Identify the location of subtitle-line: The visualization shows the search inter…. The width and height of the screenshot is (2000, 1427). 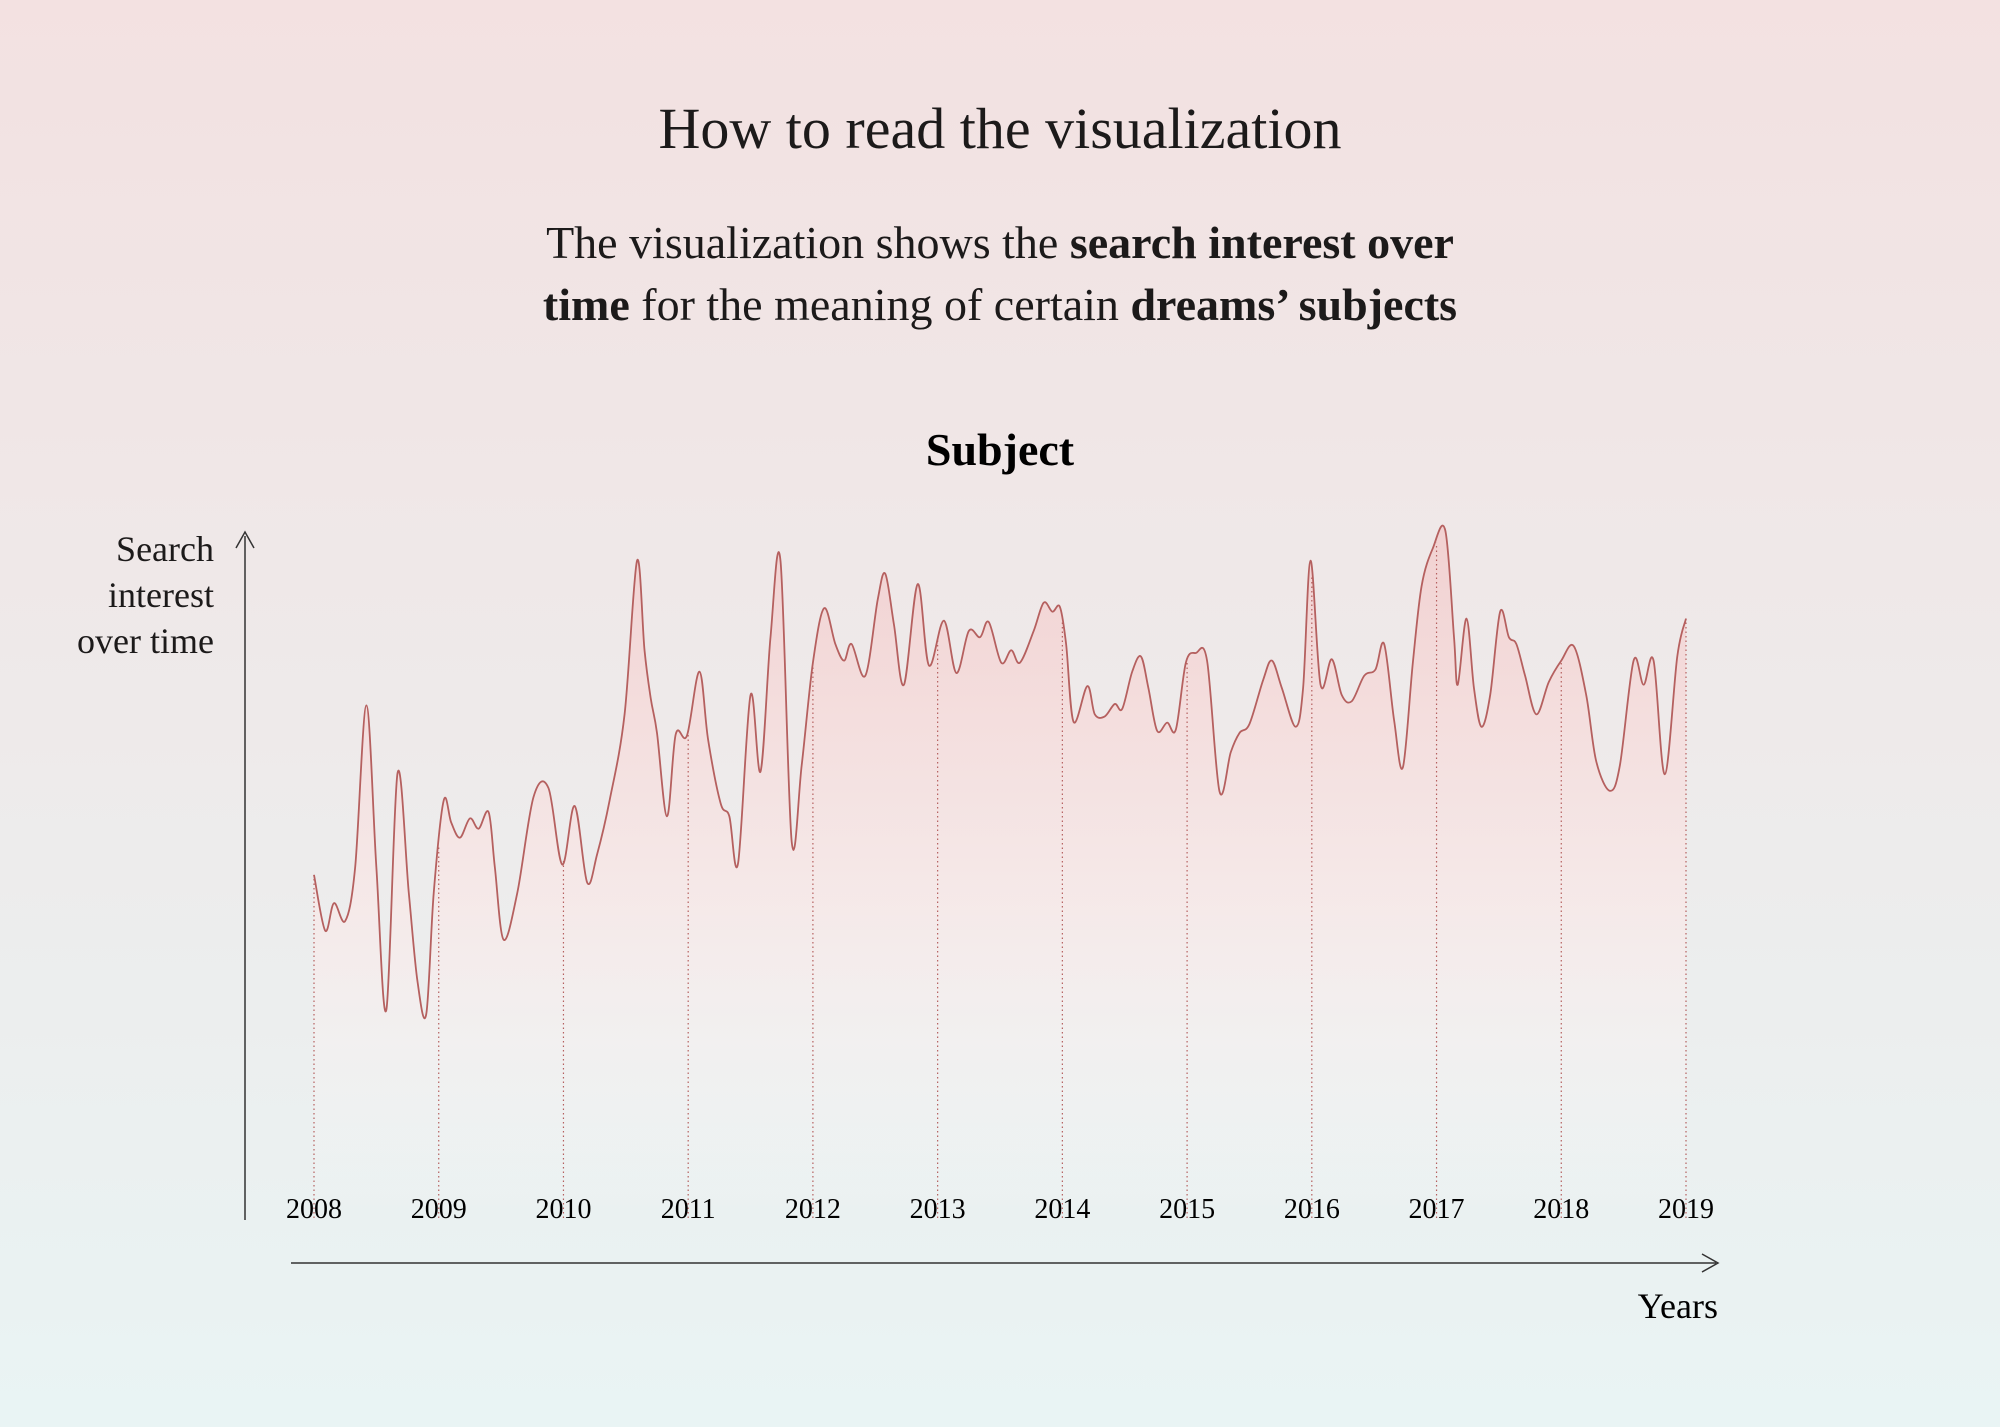
(1000, 243).